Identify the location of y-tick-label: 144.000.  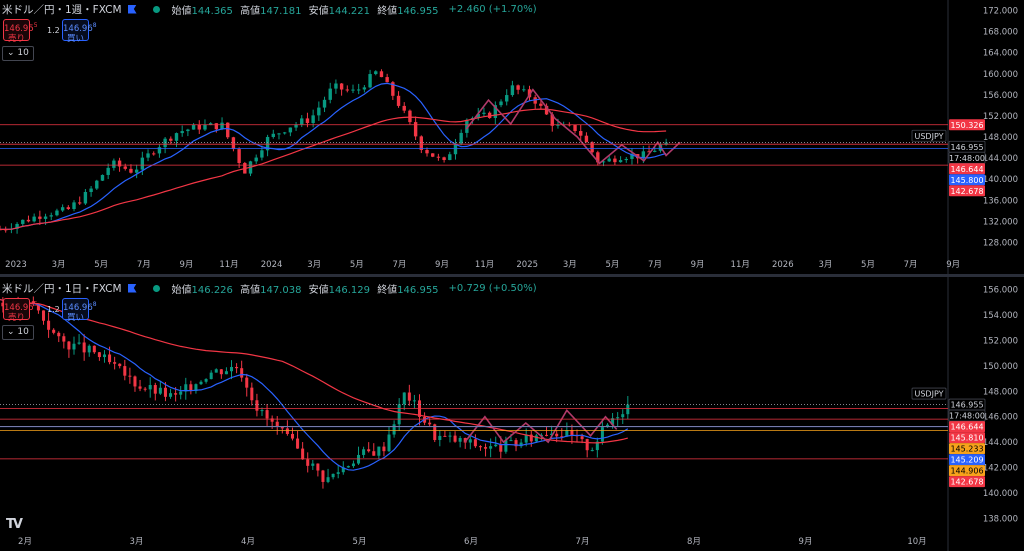
(1000, 443).